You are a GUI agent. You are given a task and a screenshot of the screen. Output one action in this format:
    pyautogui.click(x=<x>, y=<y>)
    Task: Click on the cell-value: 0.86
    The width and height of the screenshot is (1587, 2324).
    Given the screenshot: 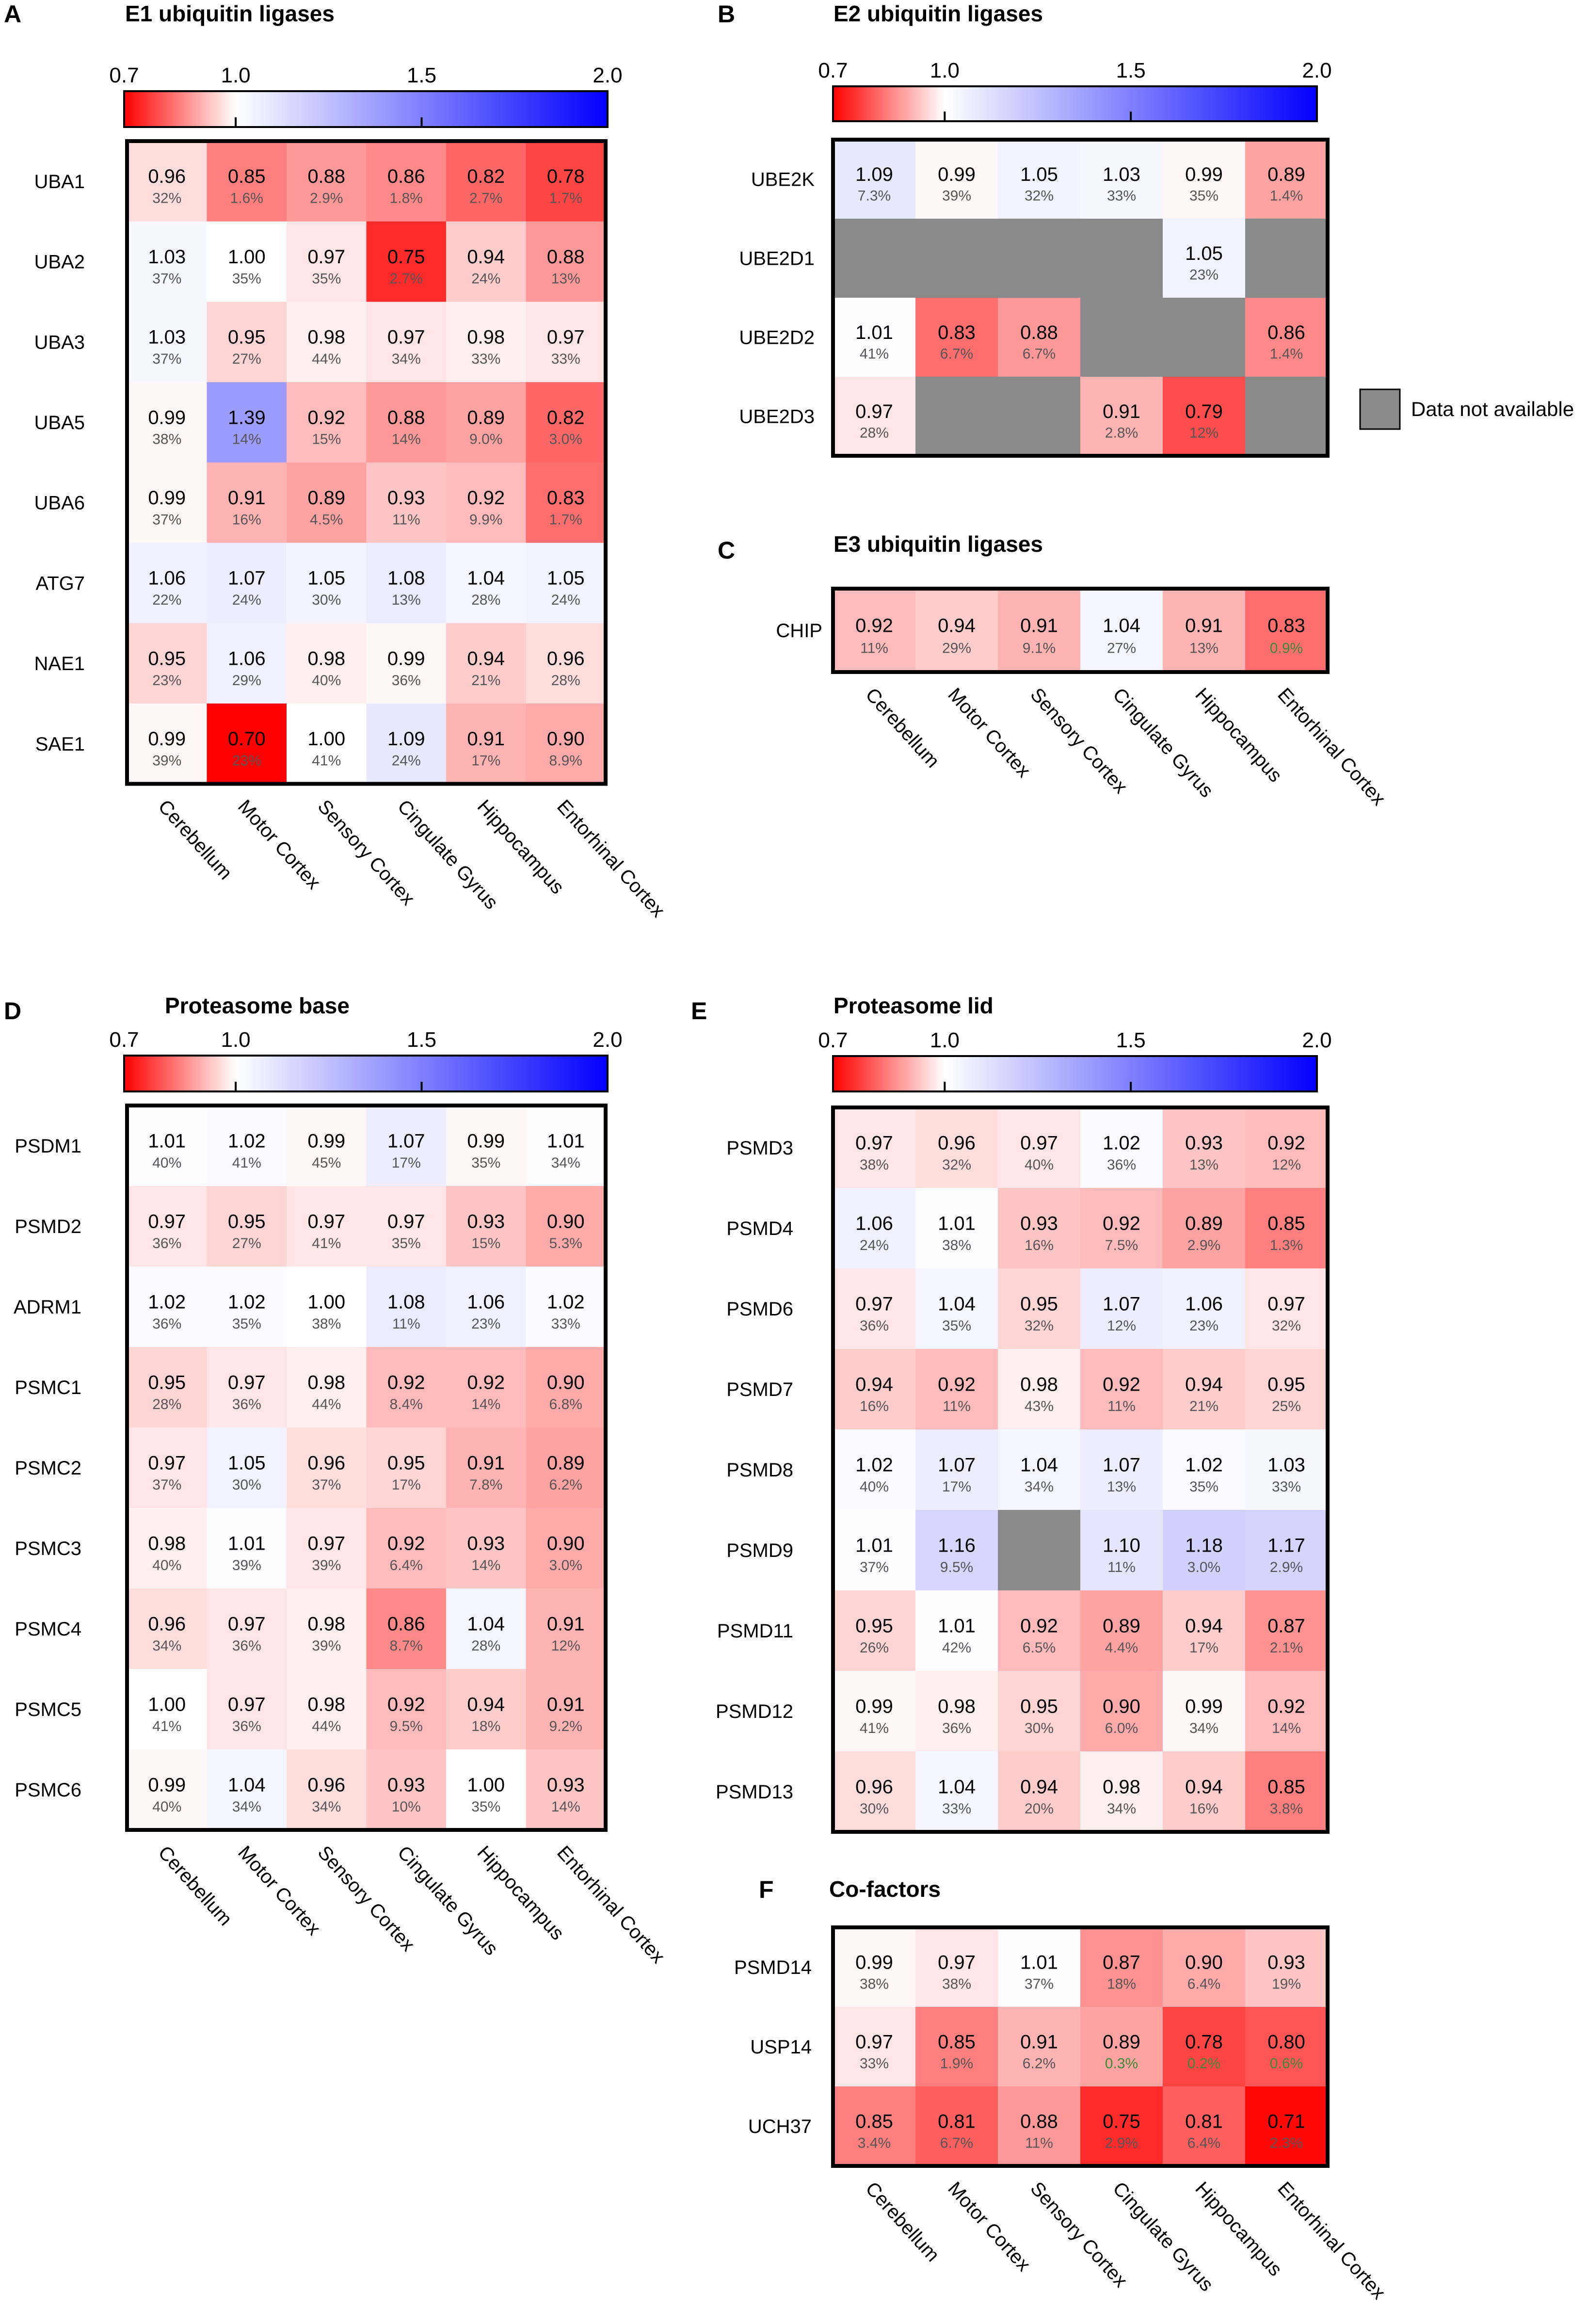 What is the action you would take?
    pyautogui.click(x=406, y=1624)
    